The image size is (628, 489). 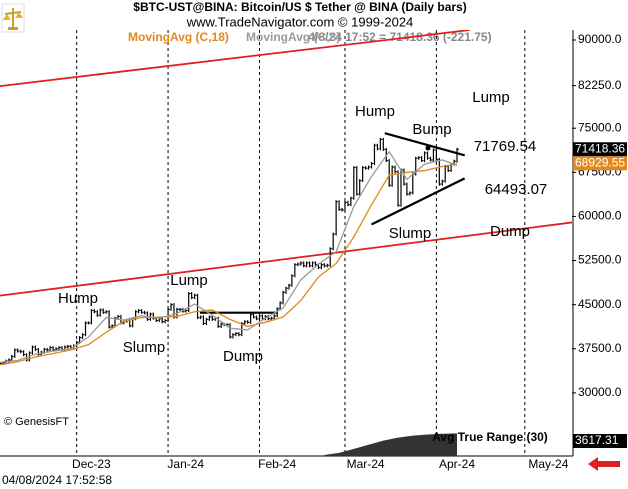 I want to click on last-price-box, so click(x=600, y=149).